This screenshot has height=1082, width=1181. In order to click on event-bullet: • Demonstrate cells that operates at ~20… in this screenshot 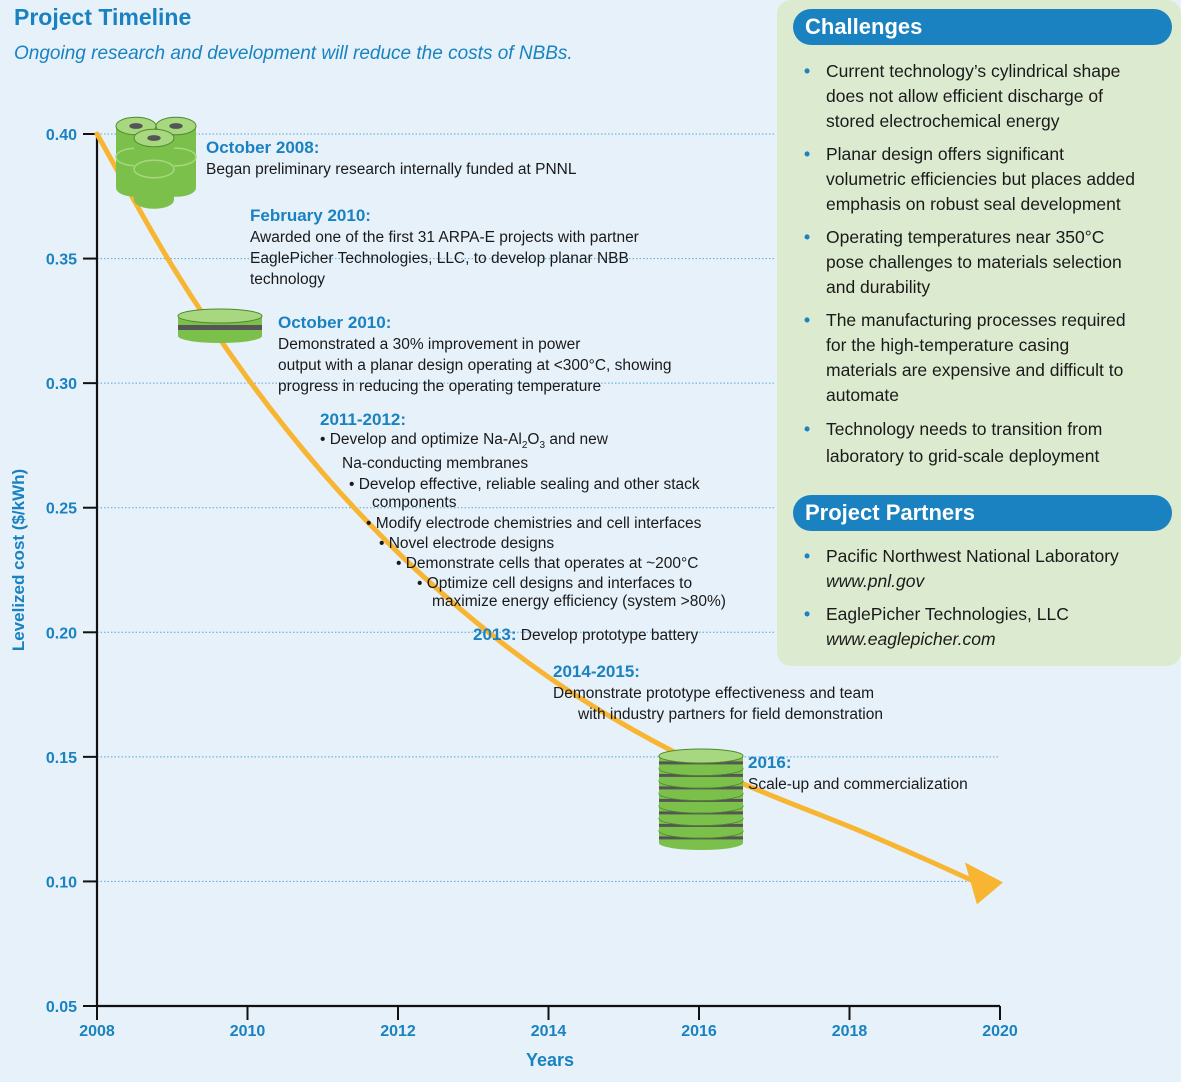, I will do `click(547, 564)`.